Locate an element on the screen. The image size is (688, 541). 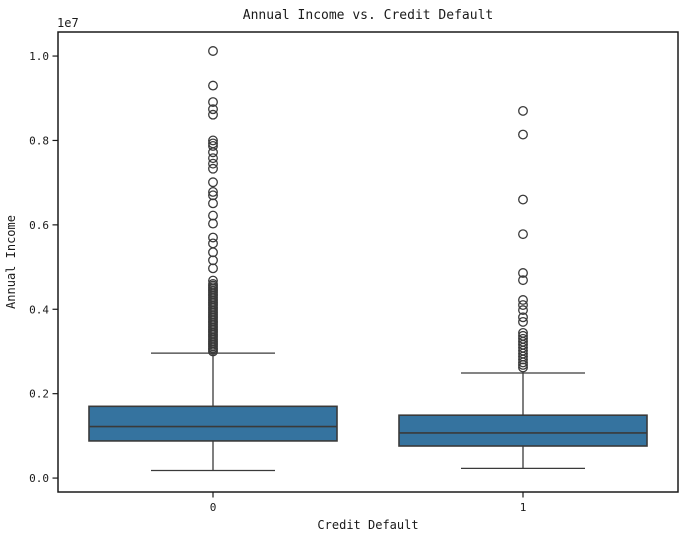
y-axis-offset-text: 1e7 is located at coordinates (68, 23).